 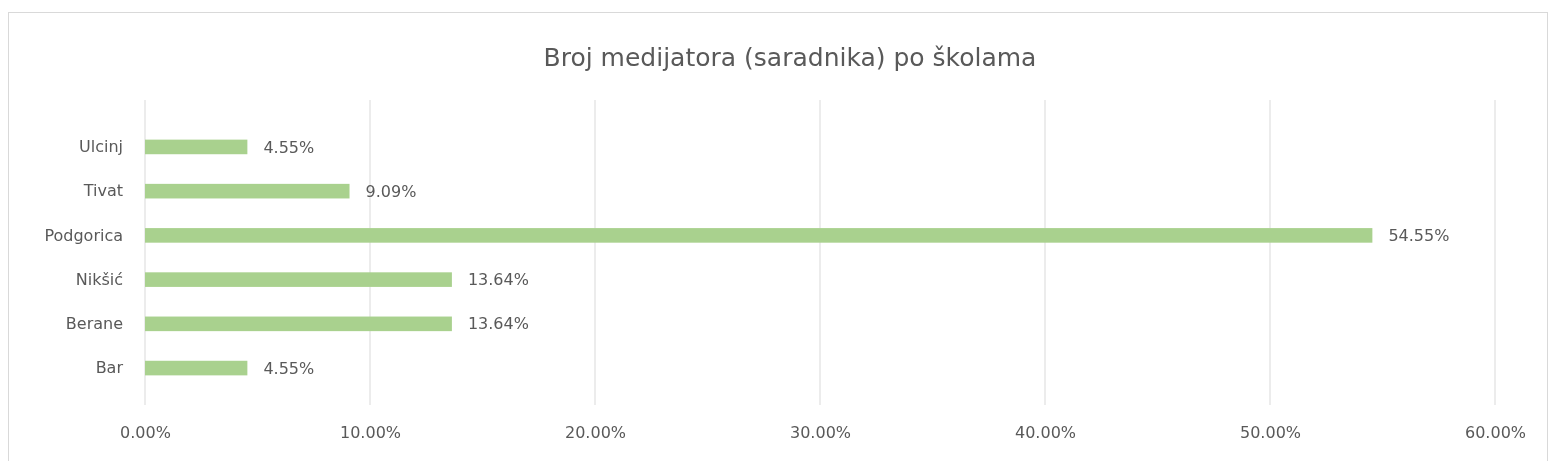 I want to click on y-tick-label: Ulcinj, so click(x=101, y=147).